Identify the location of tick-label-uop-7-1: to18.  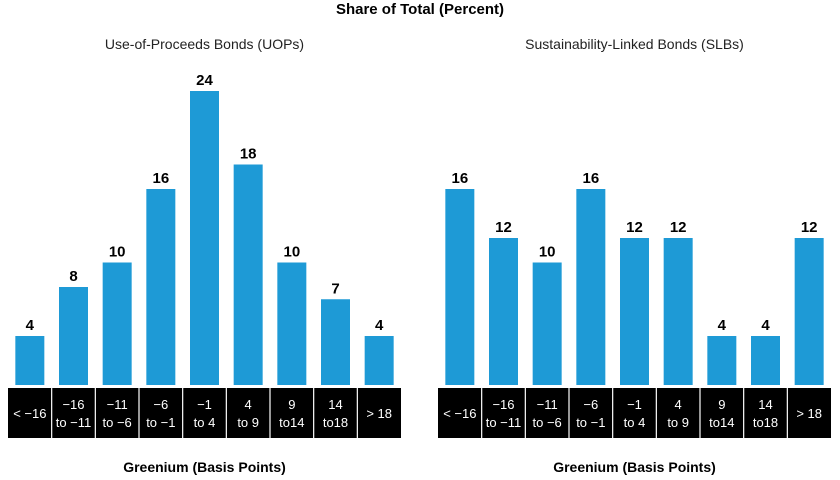
(335, 422).